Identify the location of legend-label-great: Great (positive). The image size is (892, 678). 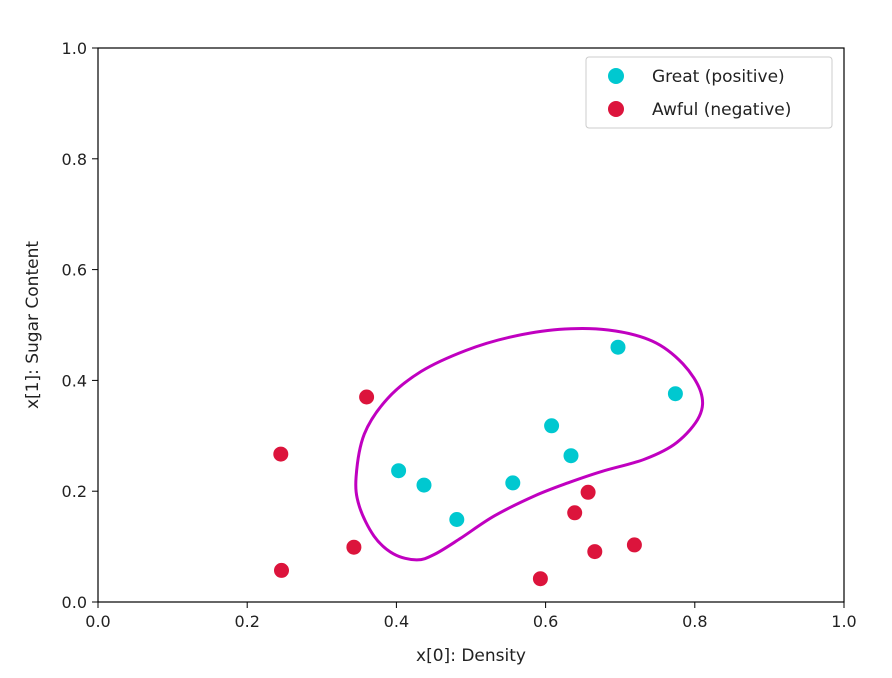
(718, 77).